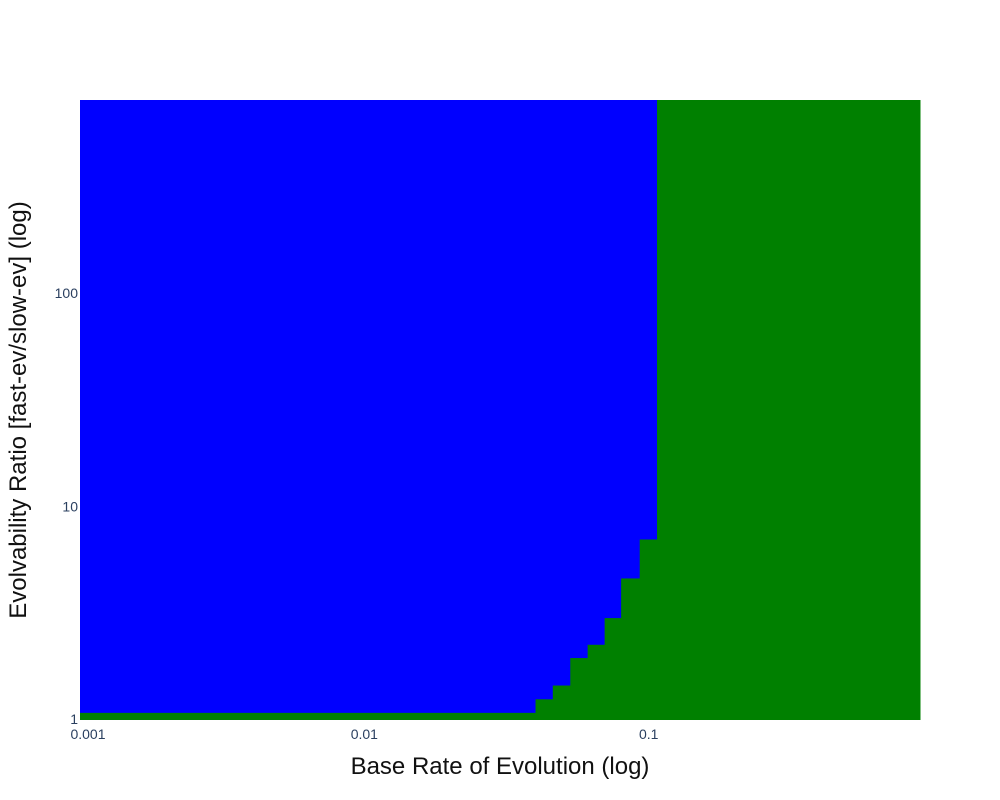  I want to click on y-tick-label: 1, so click(74, 719).